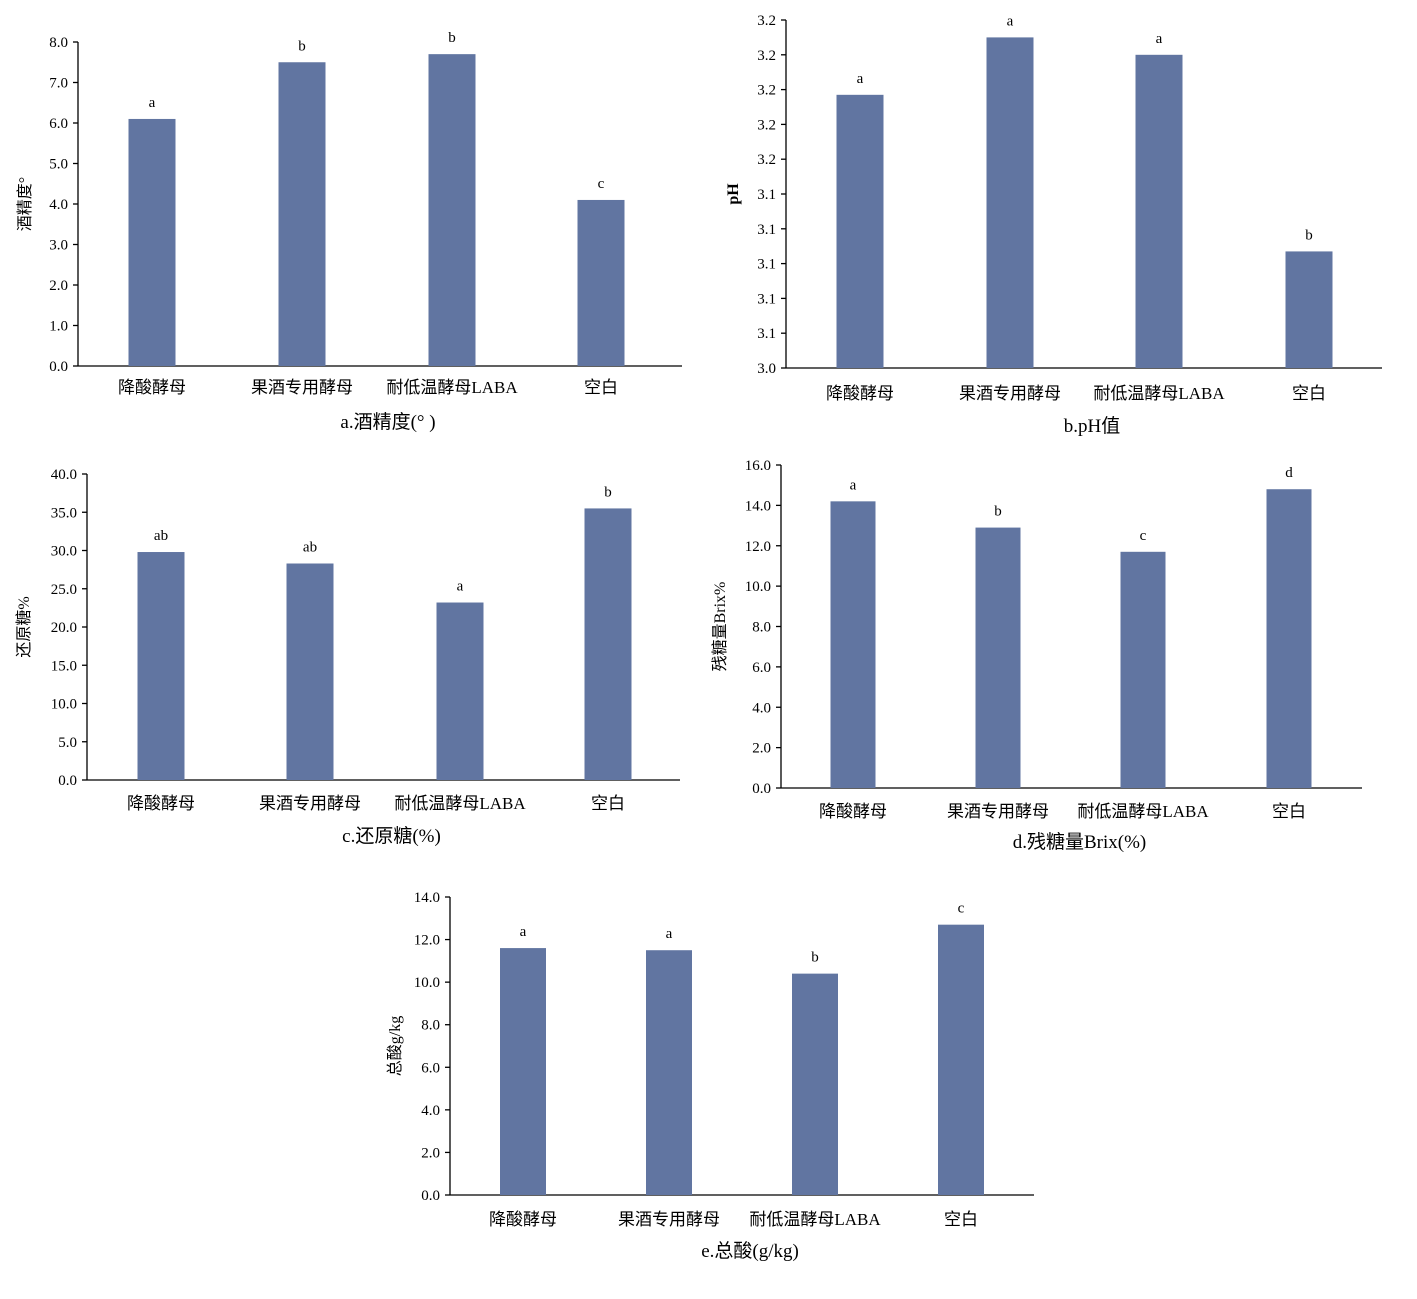  Describe the element at coordinates (998, 512) in the screenshot. I see `panel-d-significance-label: b` at that location.